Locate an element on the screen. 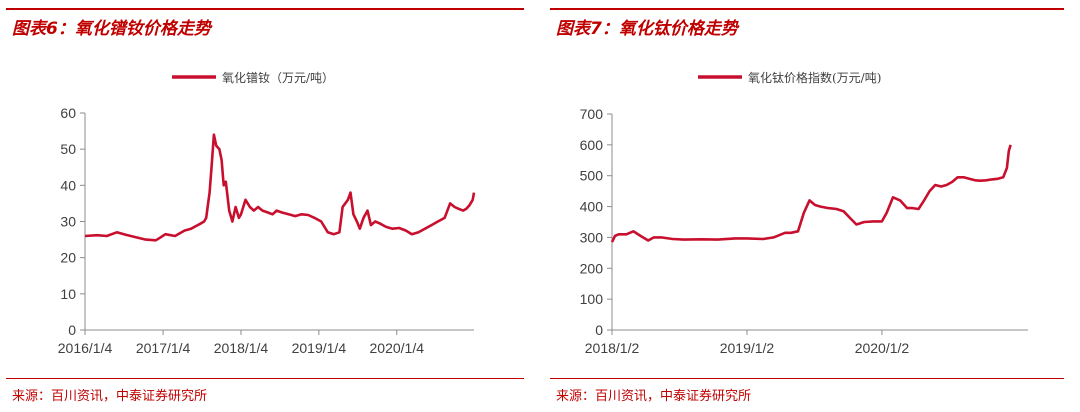 The width and height of the screenshot is (1080, 412). legend-label: 氧化钛价格指数(万元/吨) is located at coordinates (814, 77).